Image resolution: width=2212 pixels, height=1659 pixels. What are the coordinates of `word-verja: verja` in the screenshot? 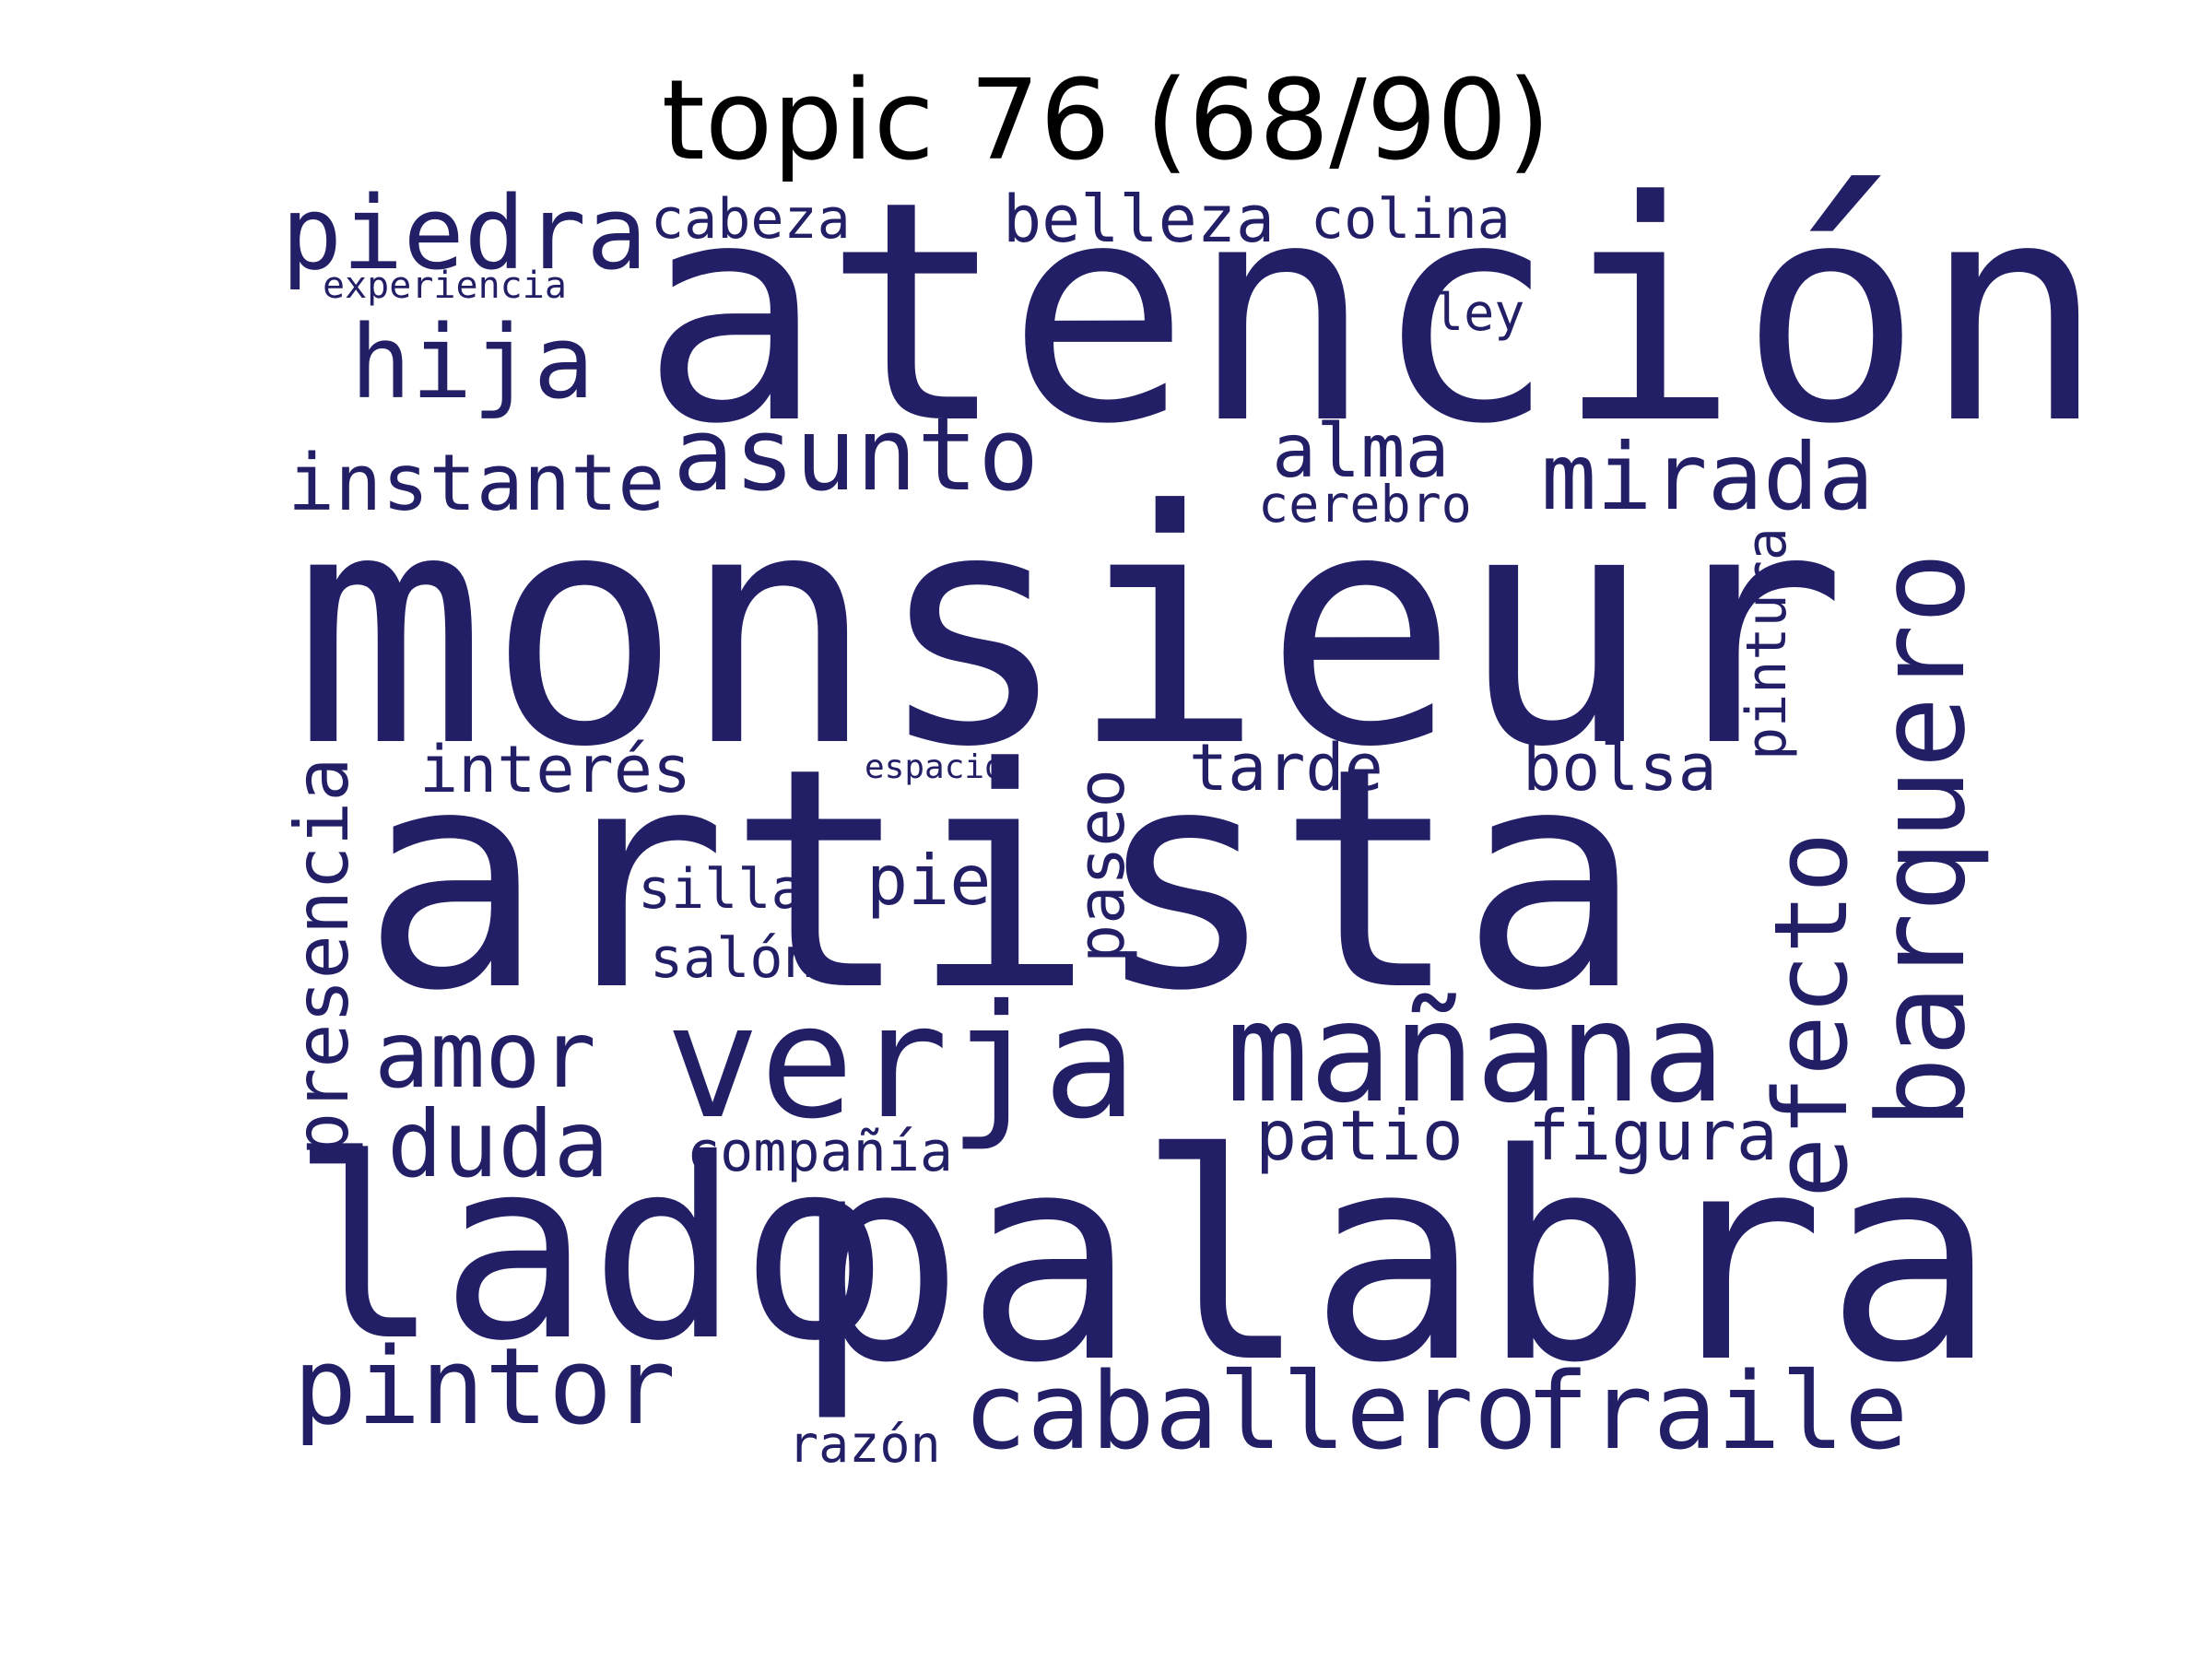 It's located at (901, 1062).